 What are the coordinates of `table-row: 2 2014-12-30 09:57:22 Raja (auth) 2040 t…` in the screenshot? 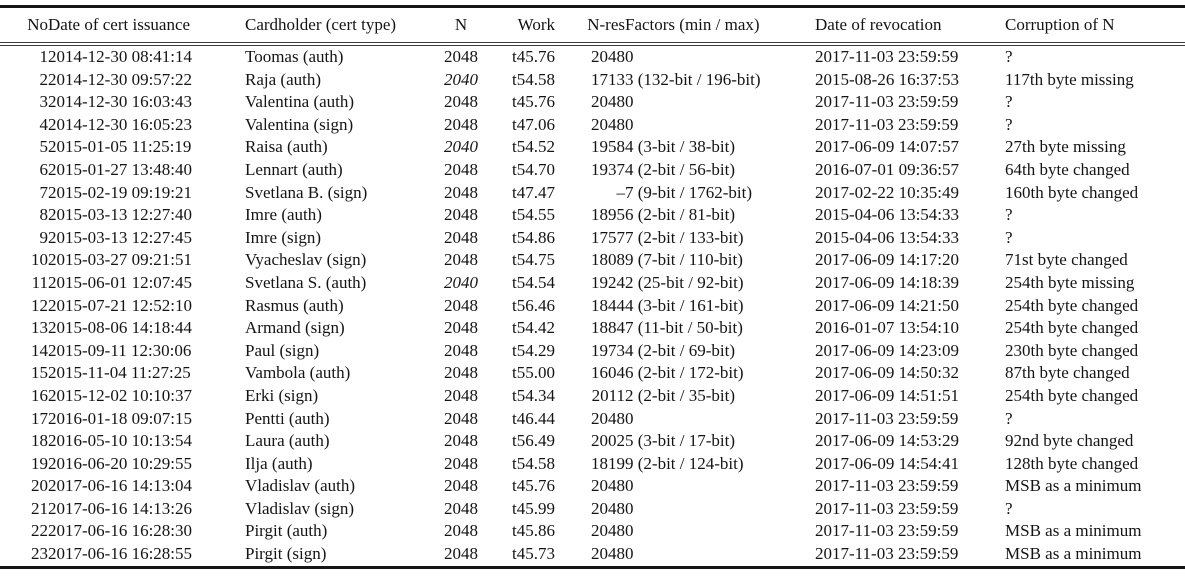 It's located at (592, 80).